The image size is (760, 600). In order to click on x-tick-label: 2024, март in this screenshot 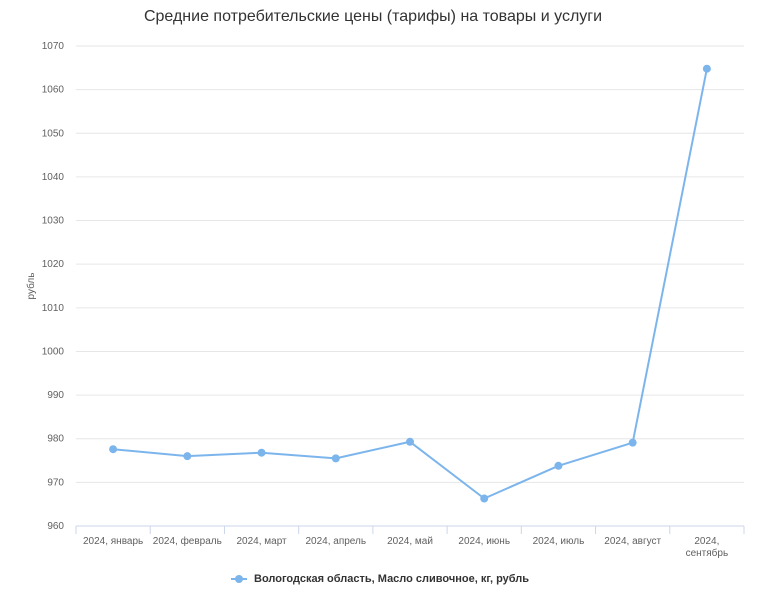, I will do `click(261, 541)`.